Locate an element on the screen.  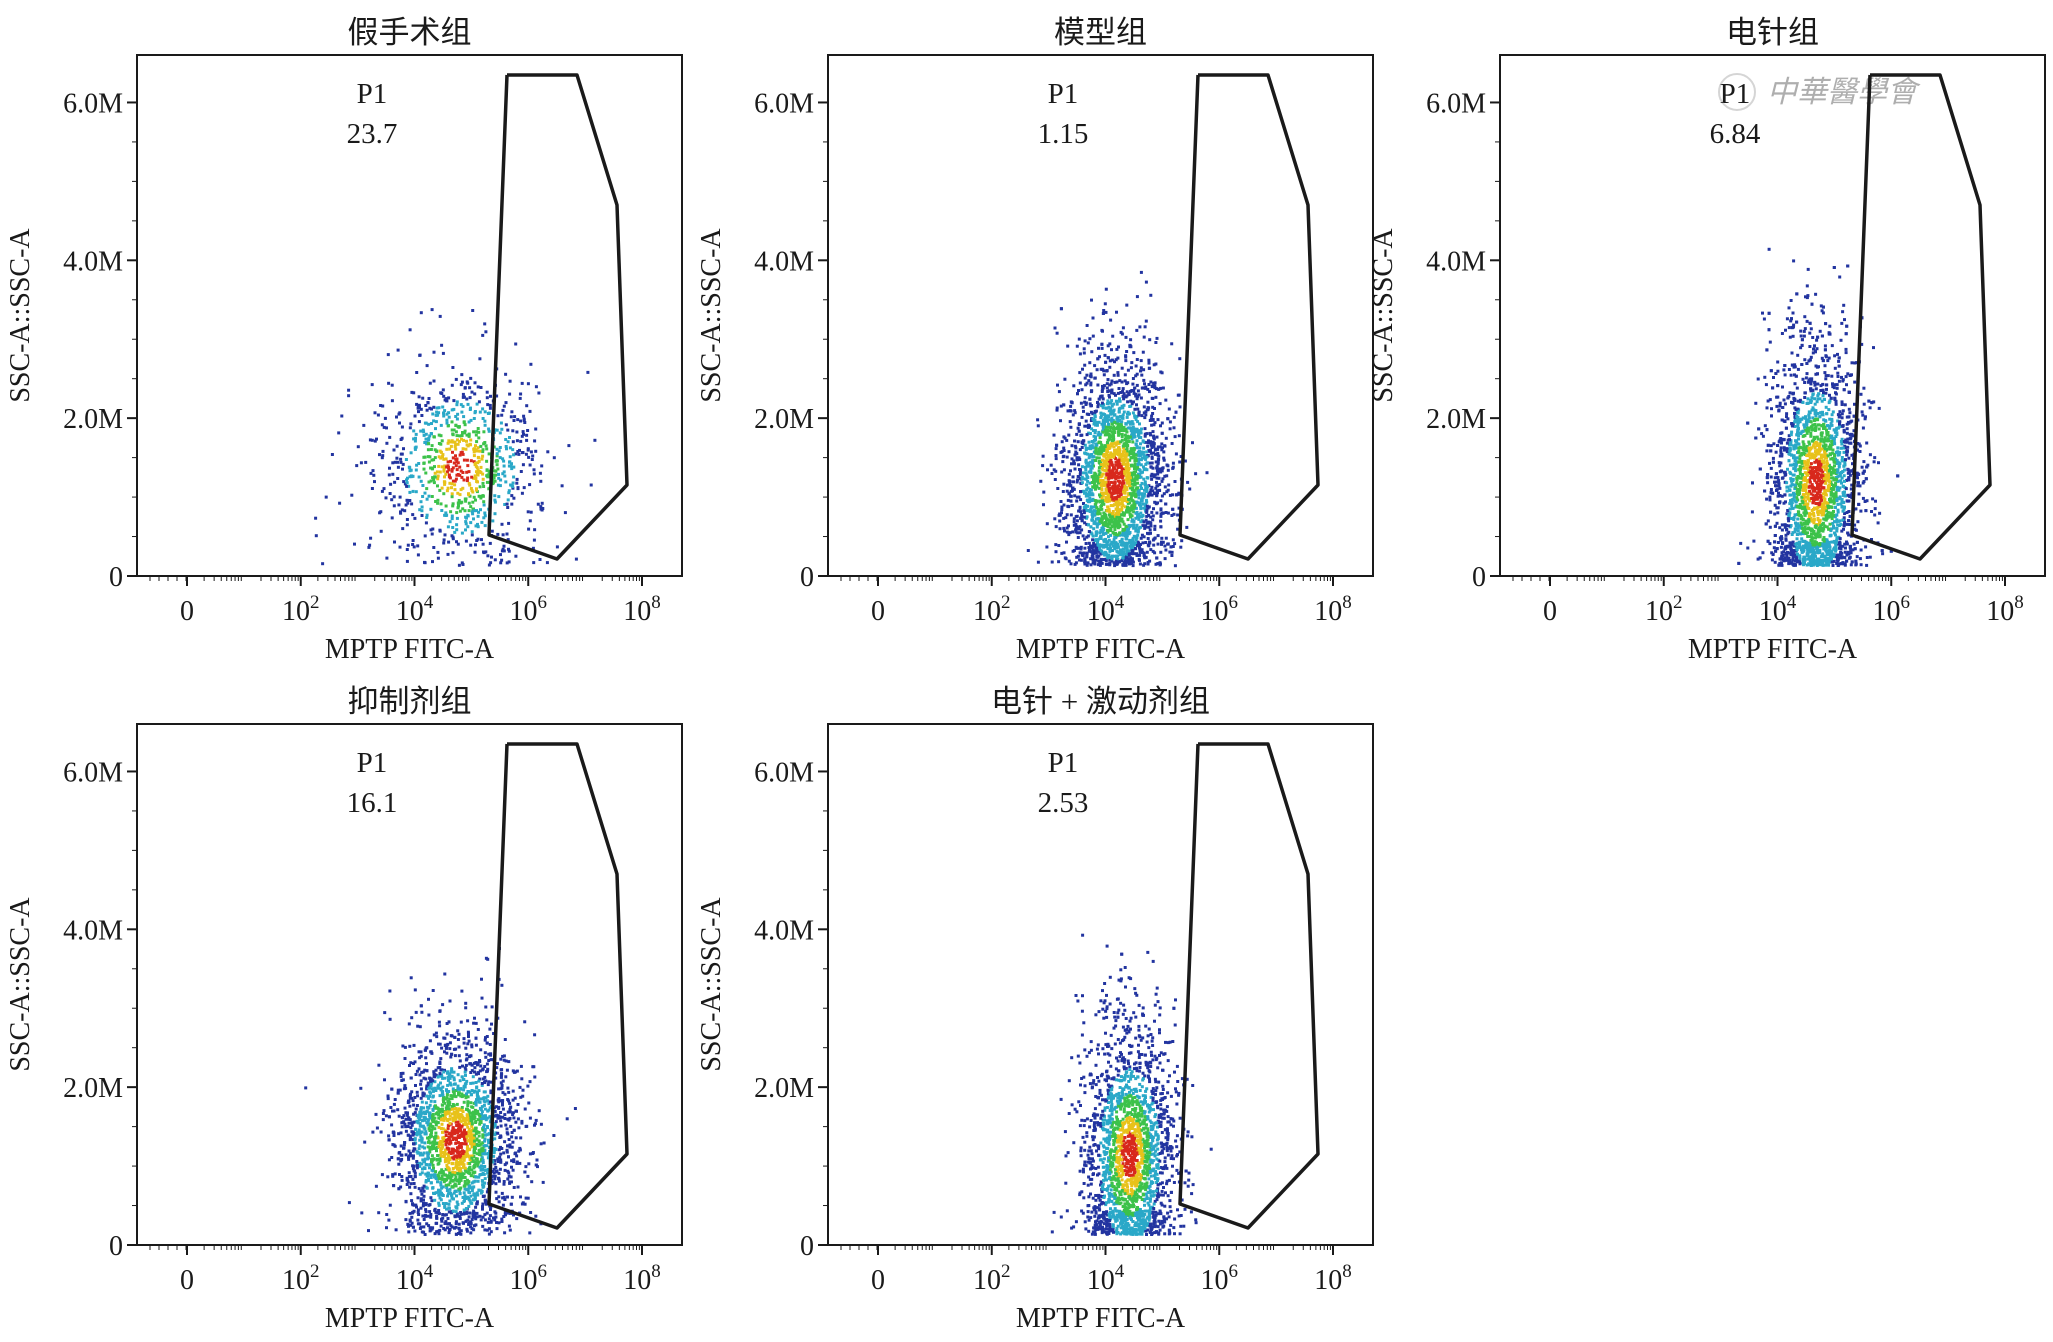
y-tick-label: 4.0M is located at coordinates (1456, 261).